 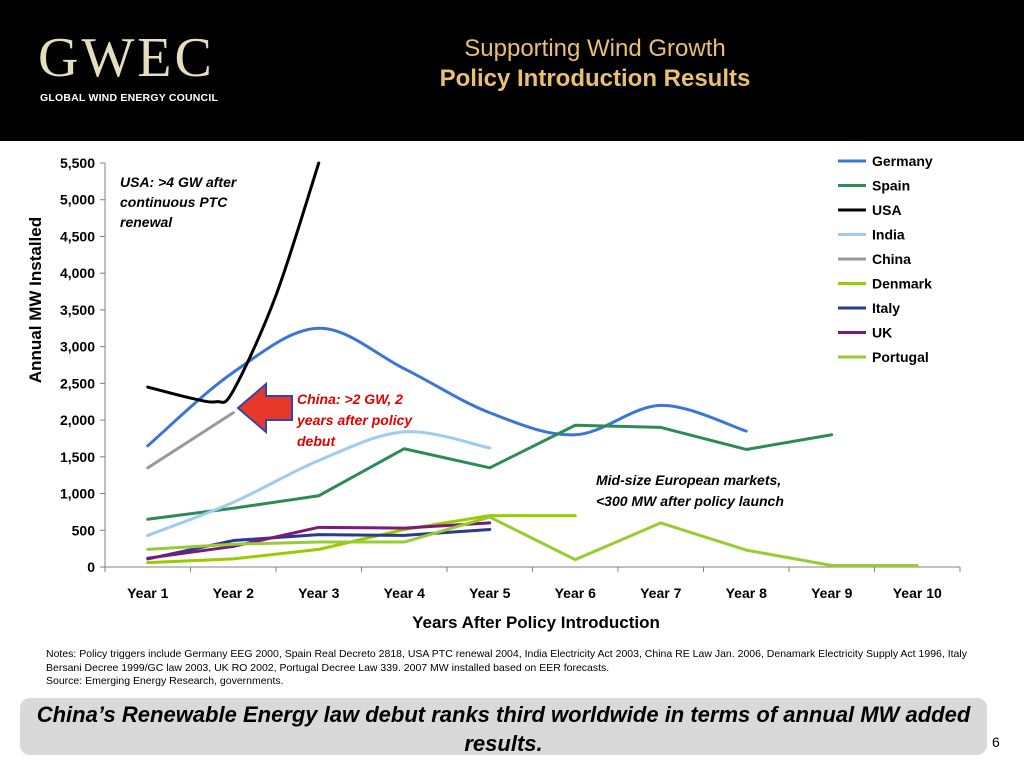 I want to click on gwec-logo-subtitle: GLOBAL WIND ENERGY COUNCIL, so click(x=129, y=98).